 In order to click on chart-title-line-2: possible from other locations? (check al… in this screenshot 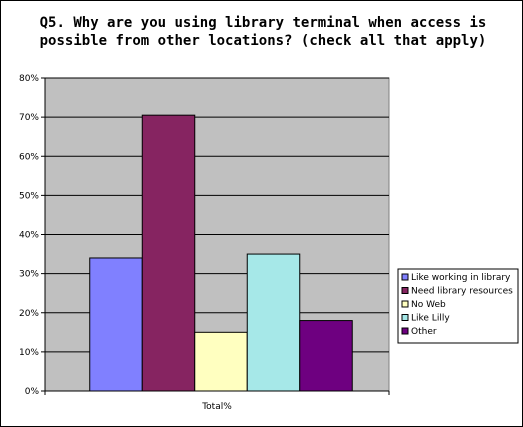, I will do `click(263, 41)`.